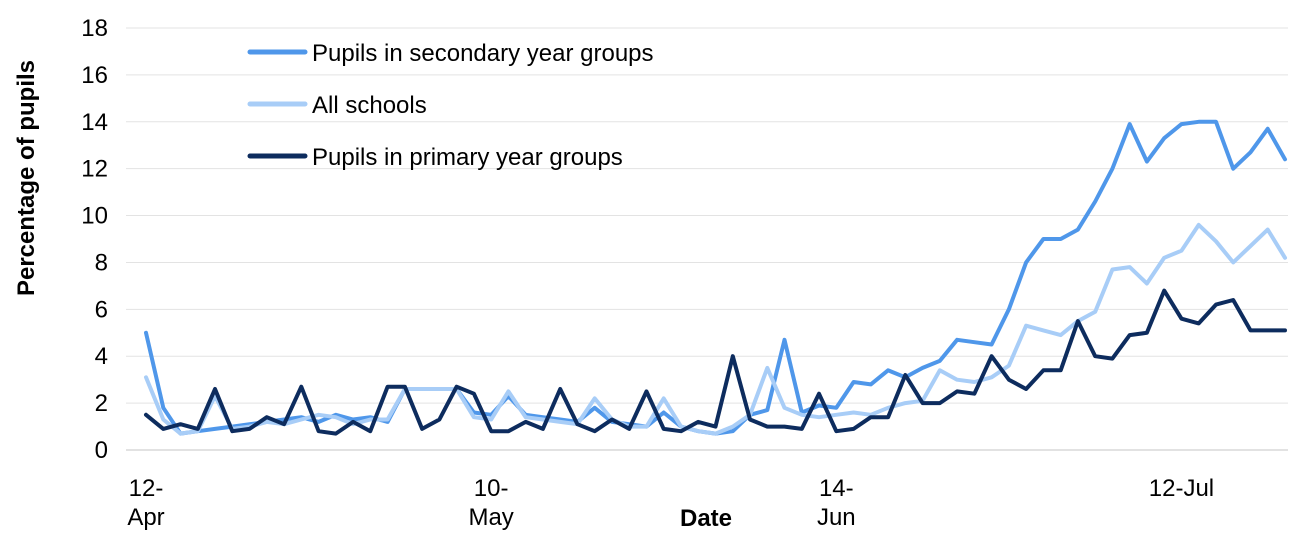 The width and height of the screenshot is (1293, 538). What do you see at coordinates (94, 169) in the screenshot?
I see `y-tick-label: 12` at bounding box center [94, 169].